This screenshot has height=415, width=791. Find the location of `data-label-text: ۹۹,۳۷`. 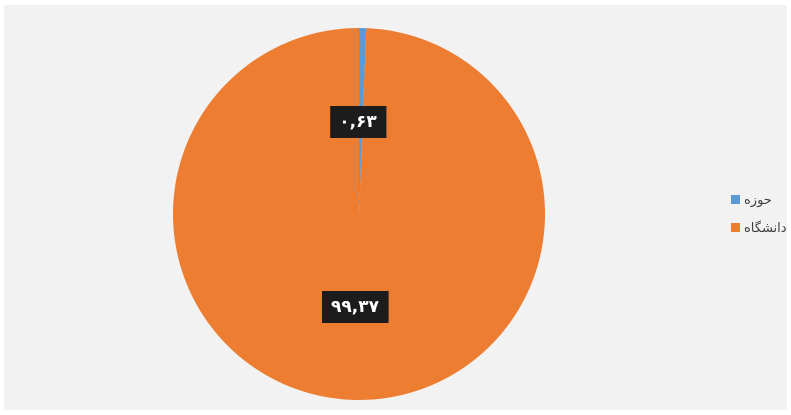

data-label-text: ۹۹,۳۷ is located at coordinates (355, 307).